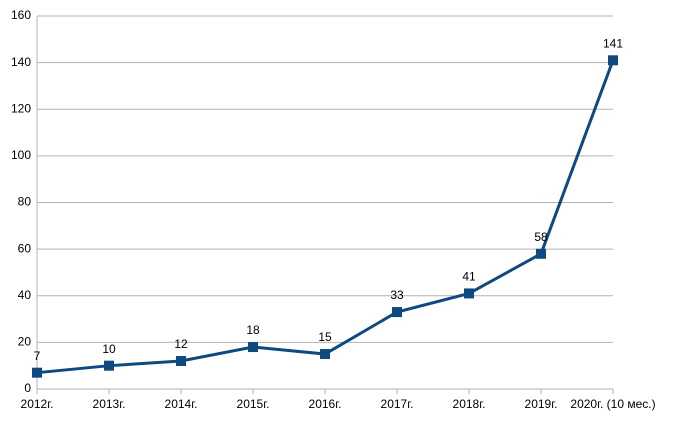 Image resolution: width=681 pixels, height=422 pixels. What do you see at coordinates (397, 404) in the screenshot?
I see `x-tick-label: 2017г.` at bounding box center [397, 404].